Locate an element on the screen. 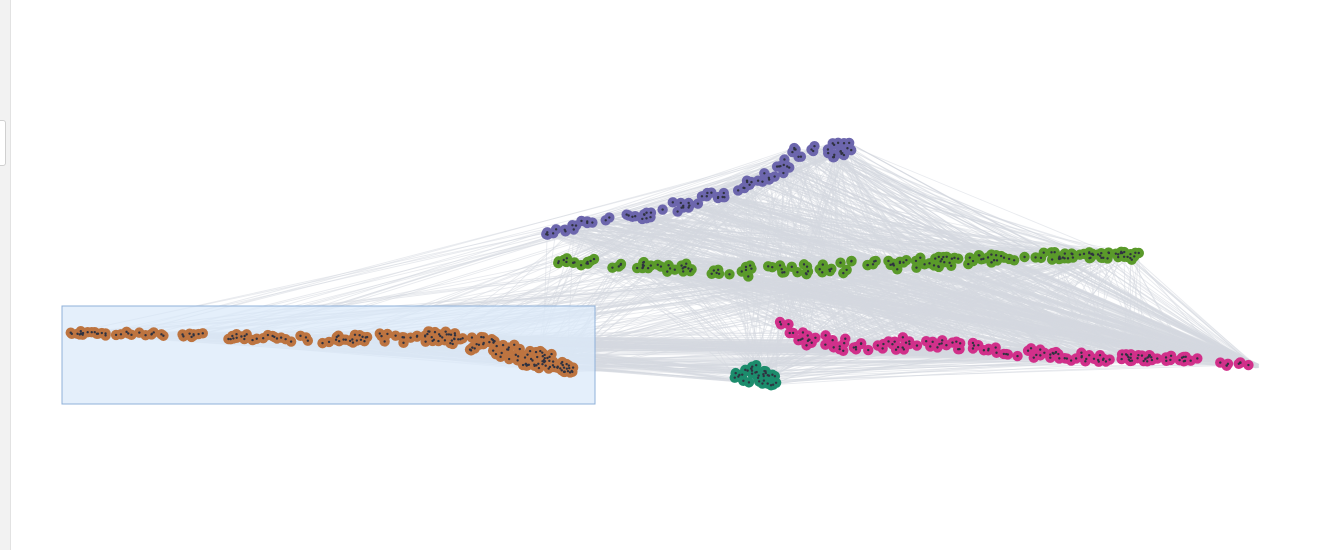 This screenshot has height=550, width=1327. cluster-magenta is located at coordinates (1014, 343).